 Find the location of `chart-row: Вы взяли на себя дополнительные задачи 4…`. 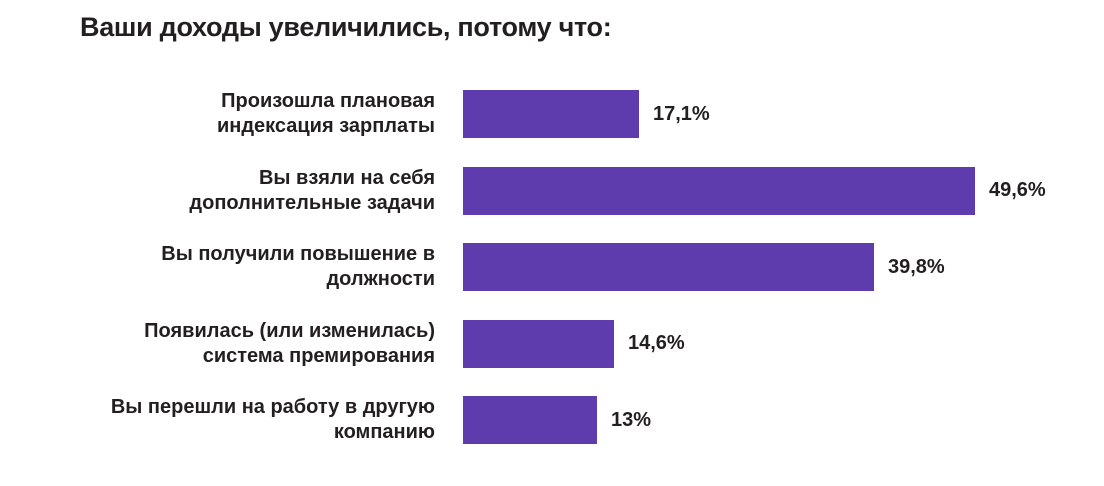

chart-row: Вы взяли на себя дополнительные задачи 4… is located at coordinates (580, 190).